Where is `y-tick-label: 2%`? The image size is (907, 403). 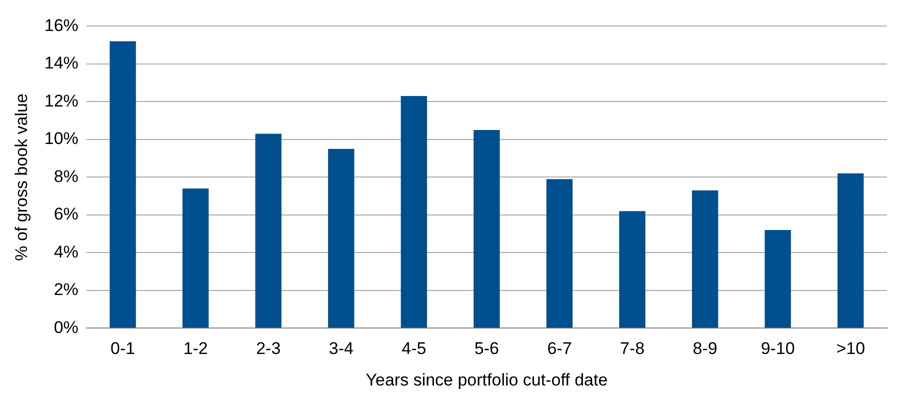 y-tick-label: 2% is located at coordinates (66, 290).